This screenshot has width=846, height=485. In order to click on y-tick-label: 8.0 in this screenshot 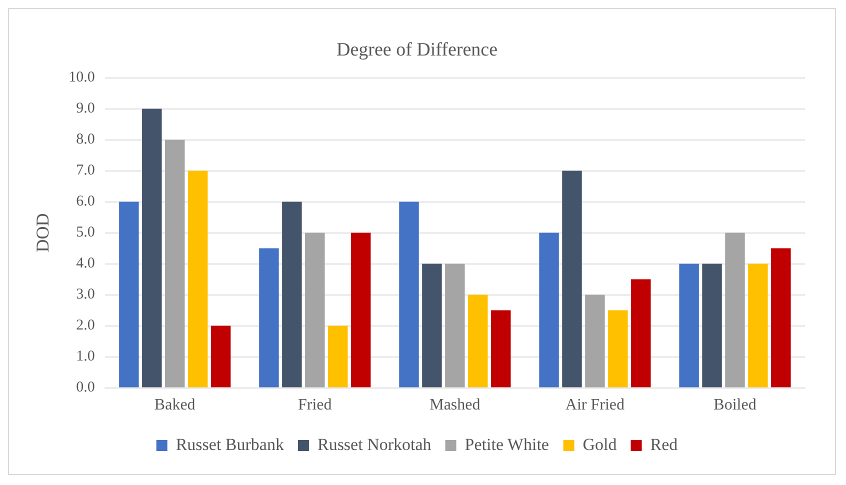, I will do `click(85, 140)`.